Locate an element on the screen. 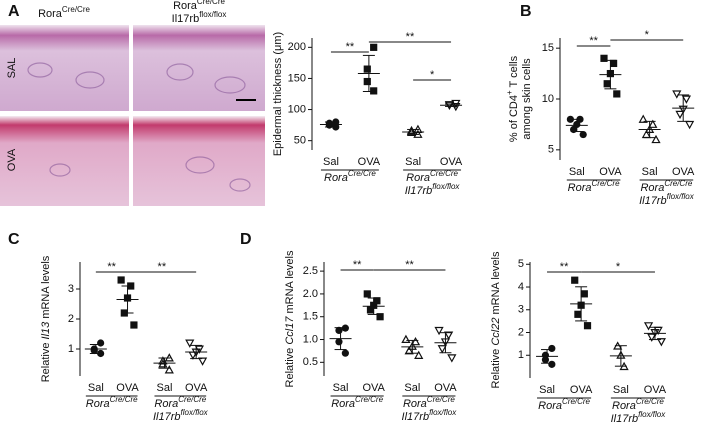 Image resolution: width=722 pixels, height=435 pixels. image-sal-knockout is located at coordinates (199, 68).